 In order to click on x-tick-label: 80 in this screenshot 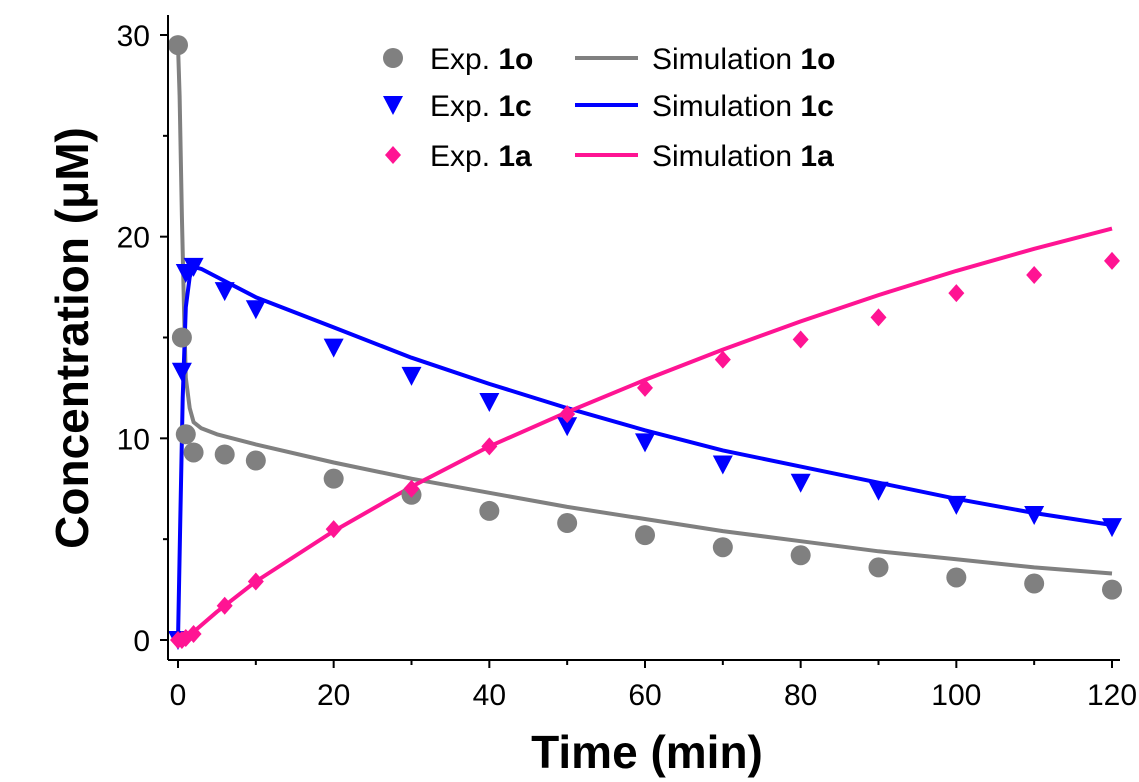, I will do `click(800, 695)`.